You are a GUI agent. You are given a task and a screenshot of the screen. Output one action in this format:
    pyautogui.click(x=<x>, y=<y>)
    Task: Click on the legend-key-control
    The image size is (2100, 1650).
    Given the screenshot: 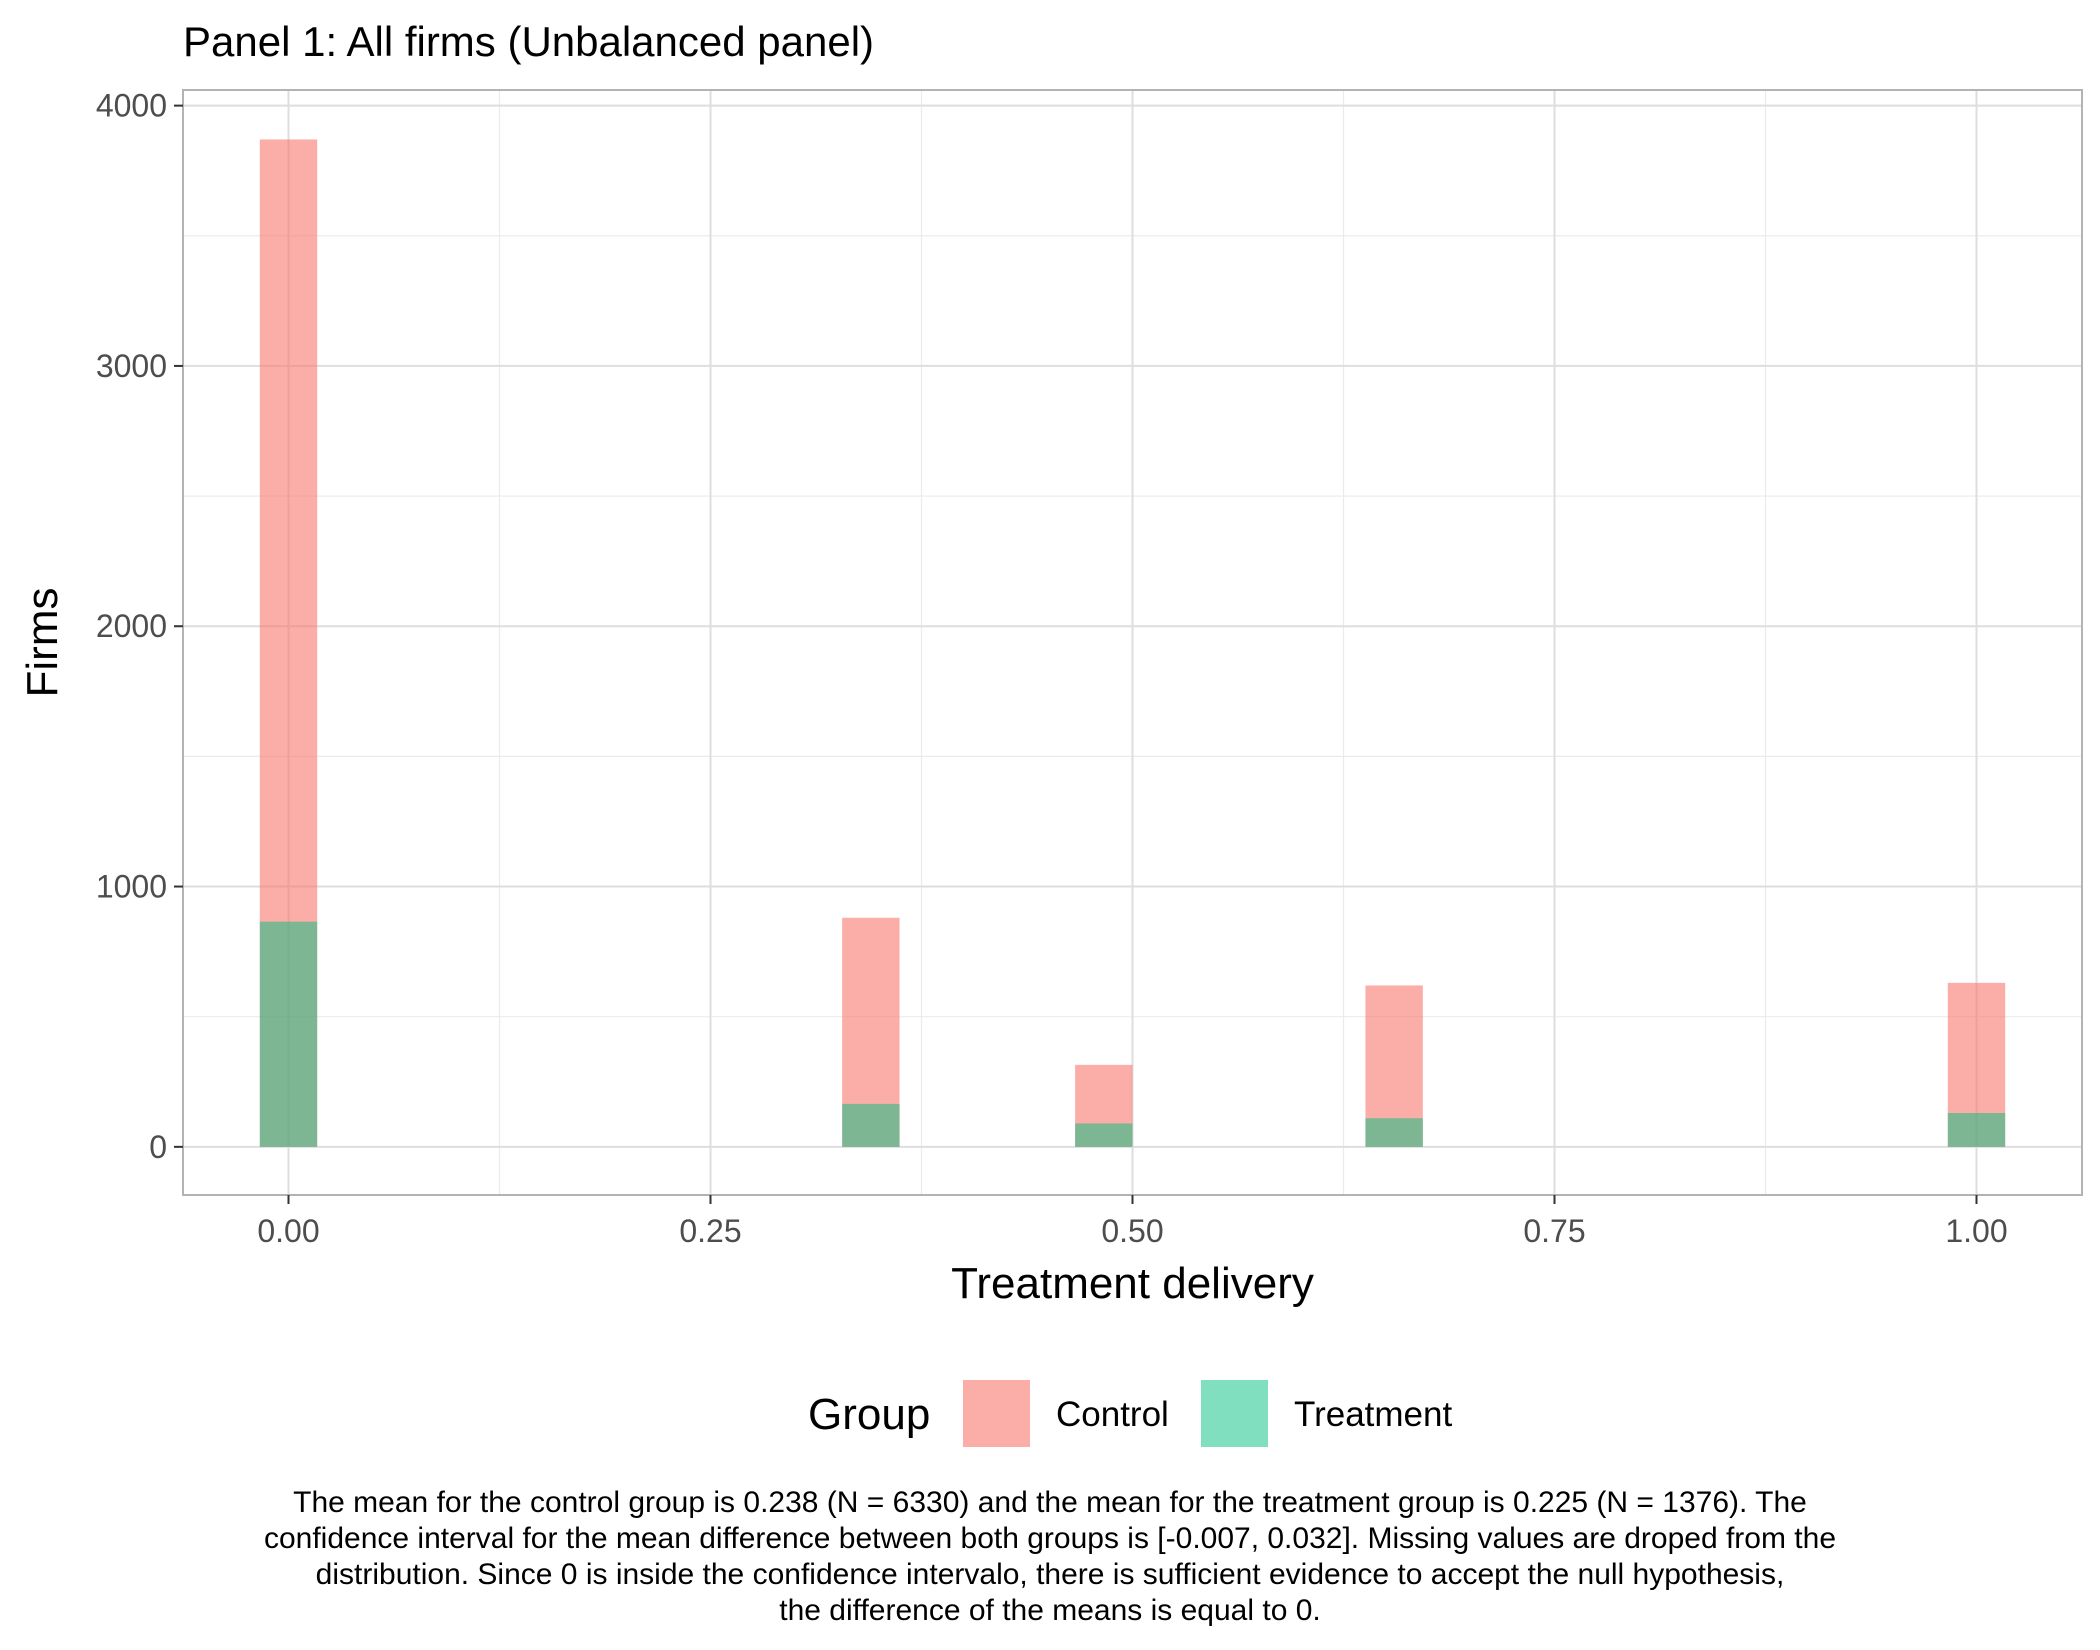 What is the action you would take?
    pyautogui.click(x=996, y=1413)
    